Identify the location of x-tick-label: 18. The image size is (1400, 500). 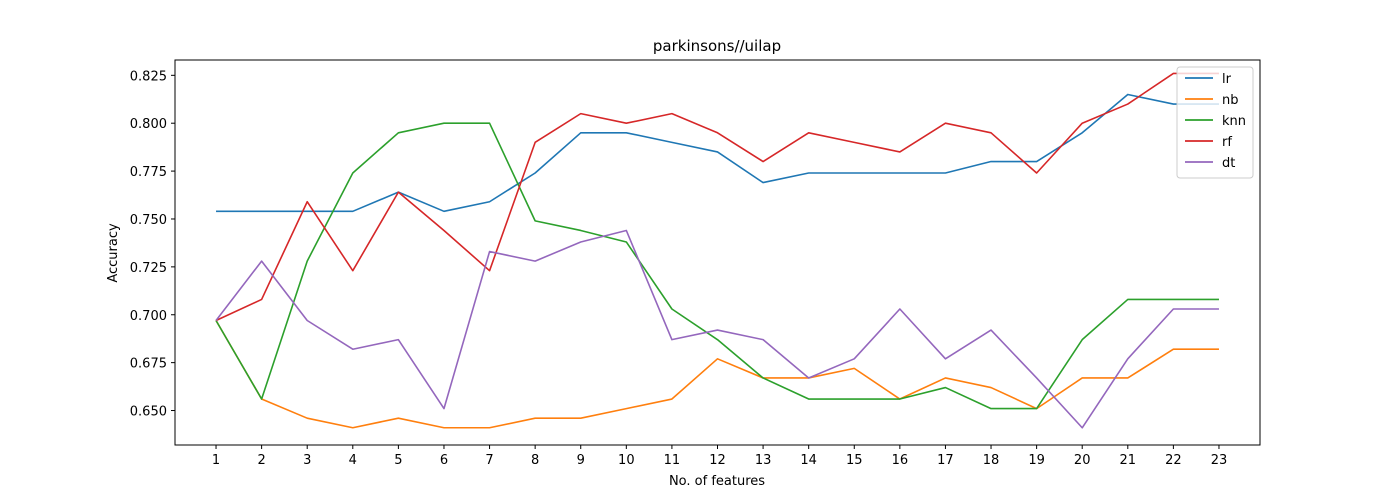
(991, 460).